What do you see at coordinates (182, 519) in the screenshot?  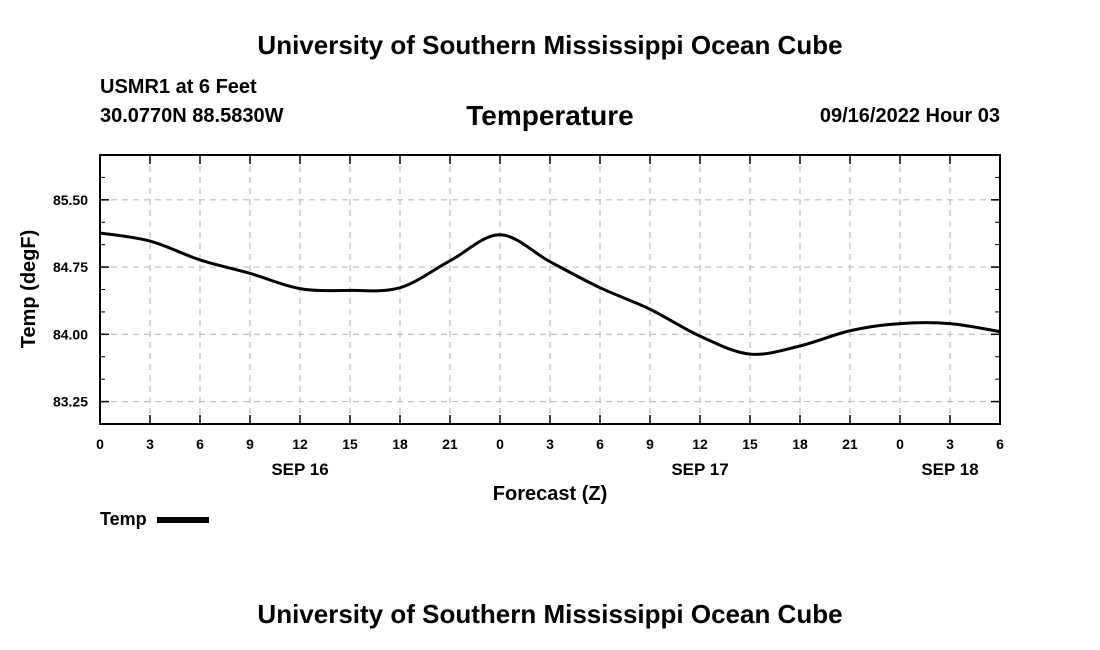 I see `legend-swatch` at bounding box center [182, 519].